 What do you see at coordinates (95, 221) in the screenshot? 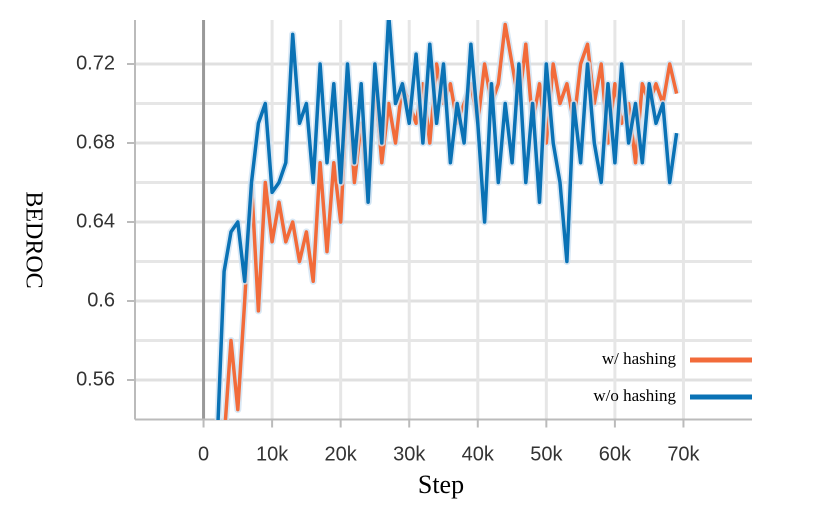
I see `y-tick-label: 0.64` at bounding box center [95, 221].